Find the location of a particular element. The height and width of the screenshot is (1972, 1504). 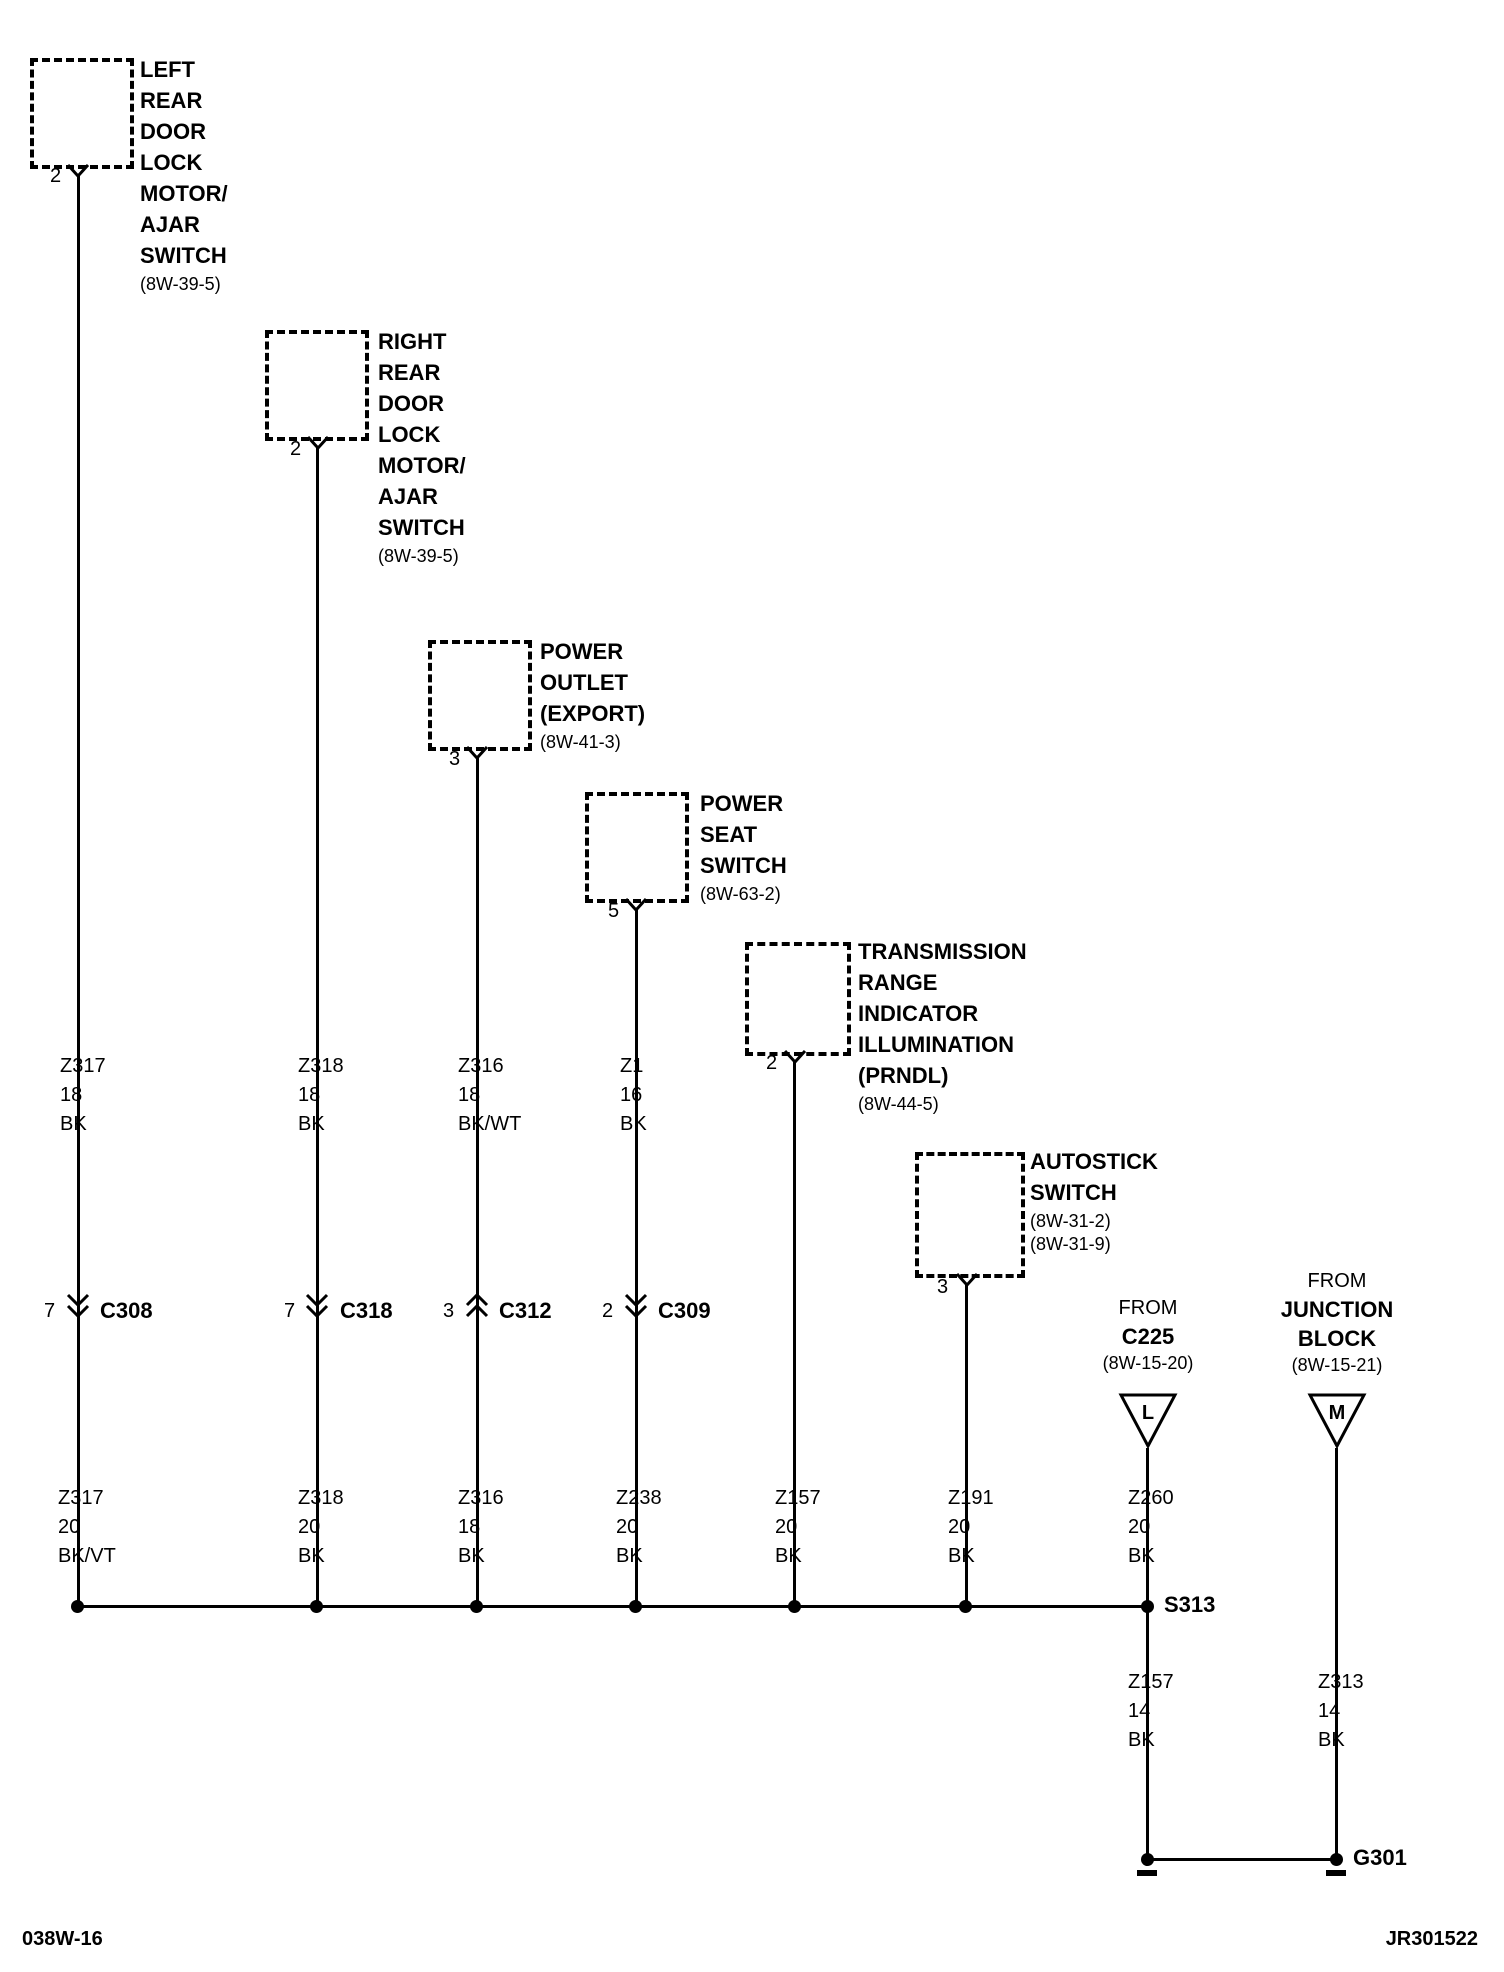

wire-label: Z260 20 BK is located at coordinates (1151, 1527).